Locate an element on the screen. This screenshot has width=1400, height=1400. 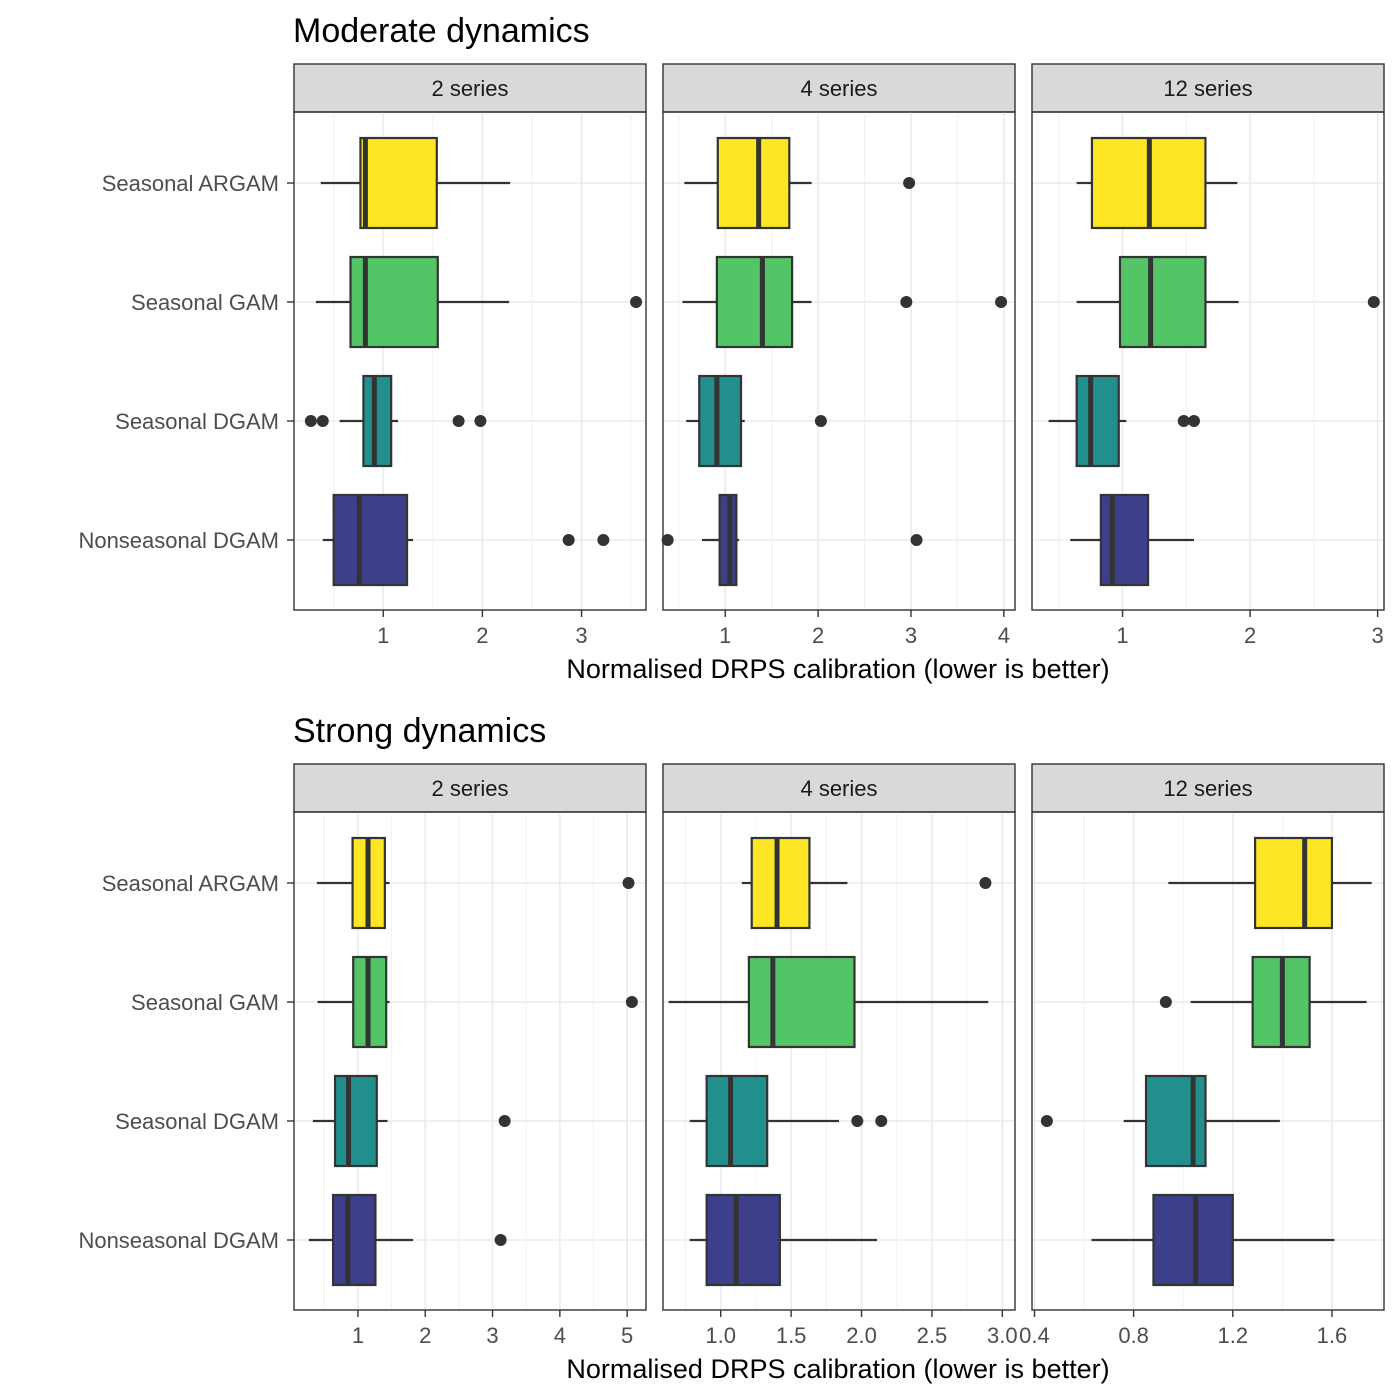
facet-panel: 12 series 1 2 3 is located at coordinates (1208, 355).